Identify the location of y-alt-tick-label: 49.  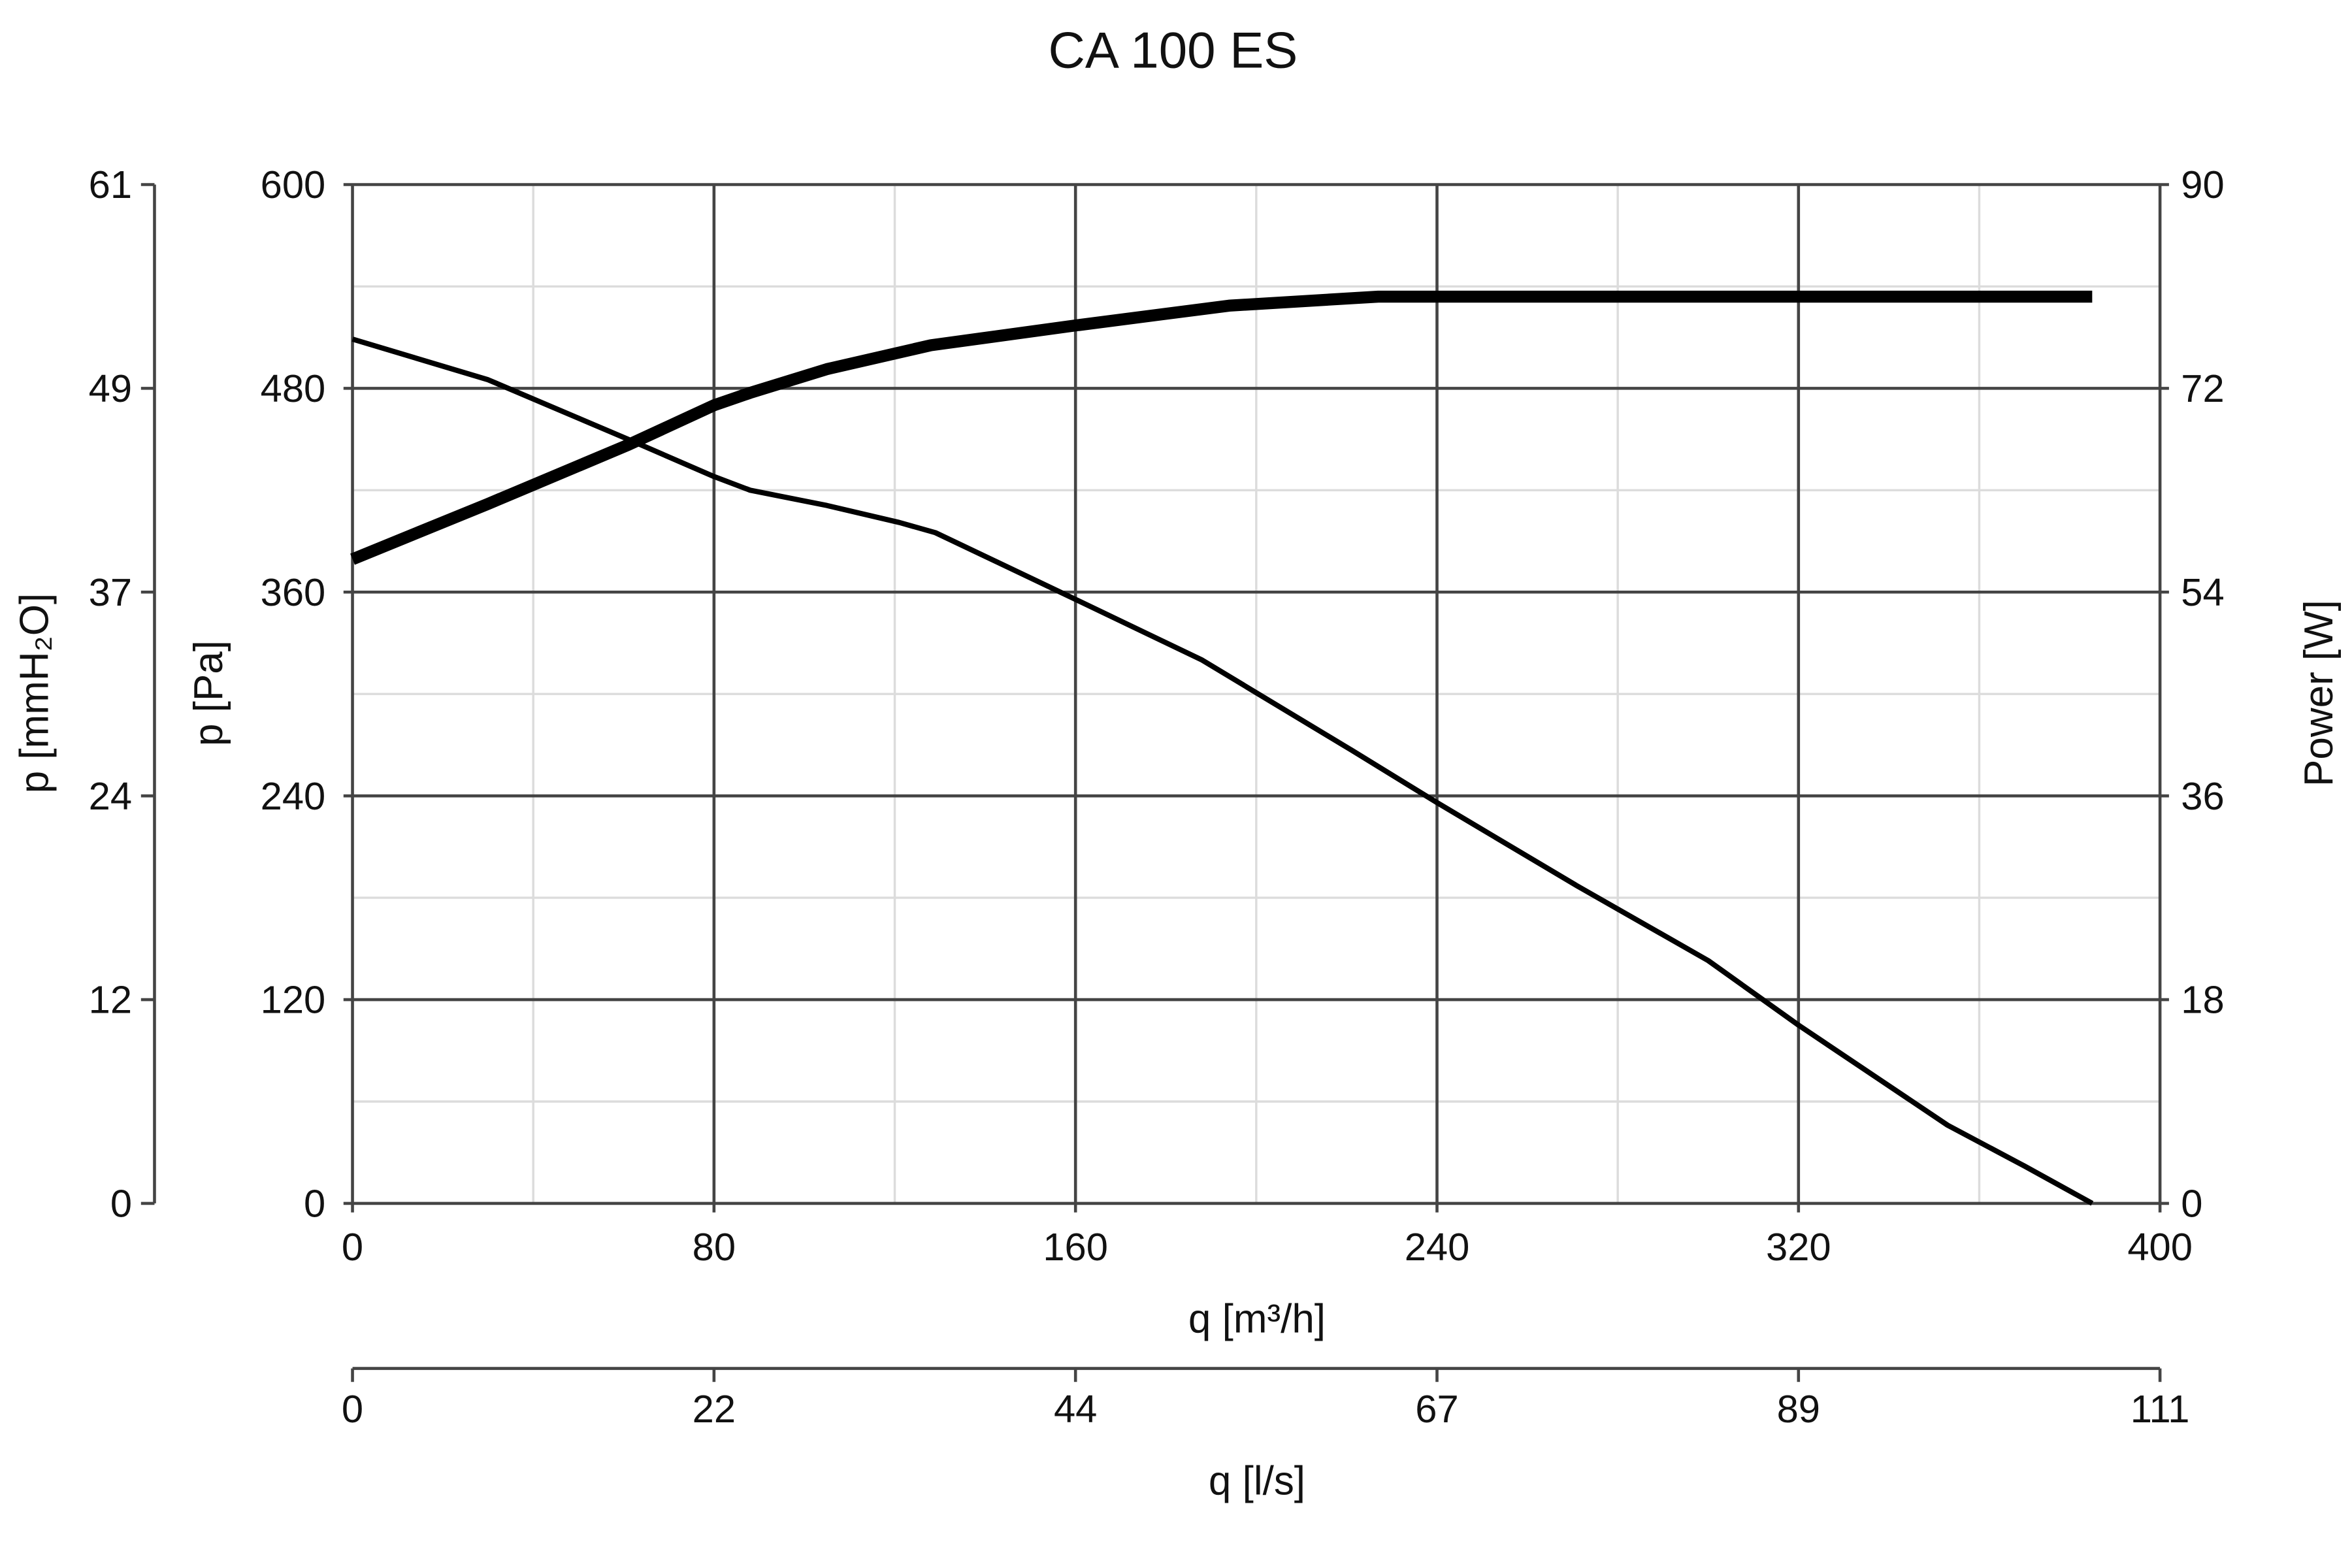
(110, 388).